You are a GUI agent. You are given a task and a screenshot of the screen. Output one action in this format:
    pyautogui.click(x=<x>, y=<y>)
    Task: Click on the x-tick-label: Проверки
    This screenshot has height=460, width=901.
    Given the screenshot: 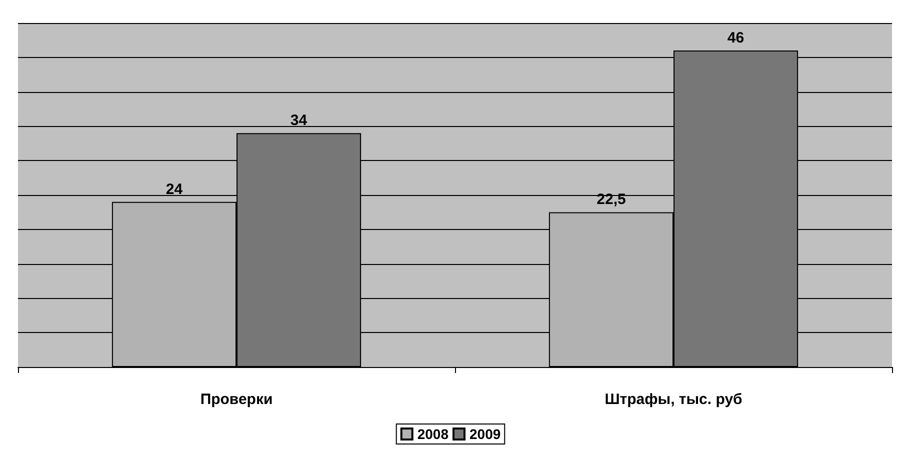 What is the action you would take?
    pyautogui.click(x=236, y=399)
    